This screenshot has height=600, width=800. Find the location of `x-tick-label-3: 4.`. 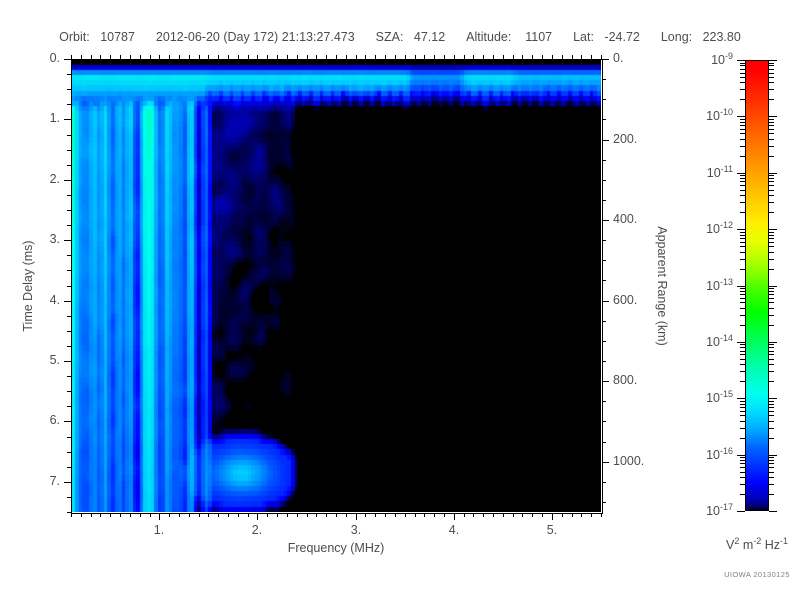

x-tick-label-3: 4. is located at coordinates (454, 530).